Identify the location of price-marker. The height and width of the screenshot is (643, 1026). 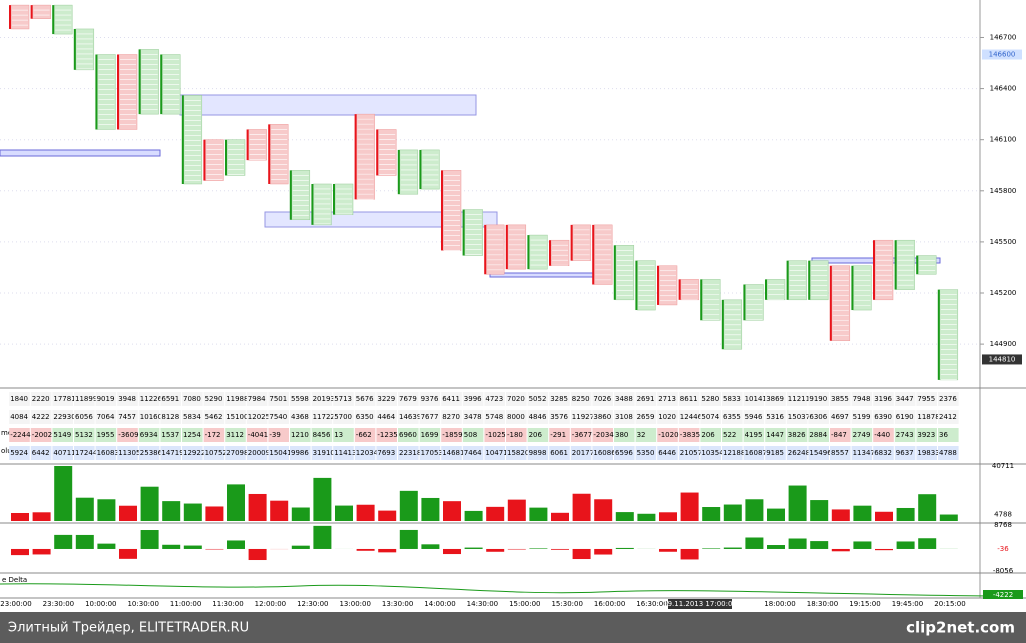
(1002, 54).